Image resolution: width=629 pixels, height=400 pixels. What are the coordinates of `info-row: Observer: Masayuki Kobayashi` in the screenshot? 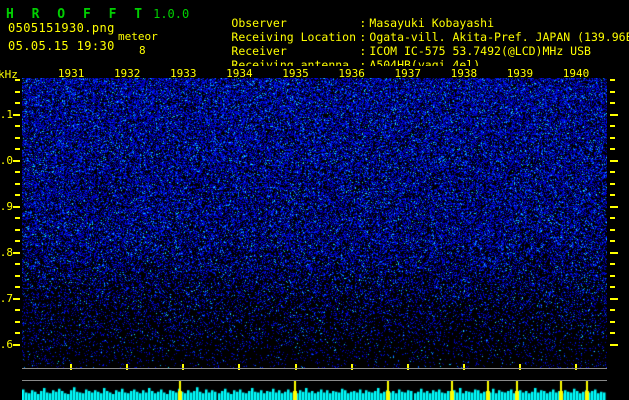 It's located at (402, 16).